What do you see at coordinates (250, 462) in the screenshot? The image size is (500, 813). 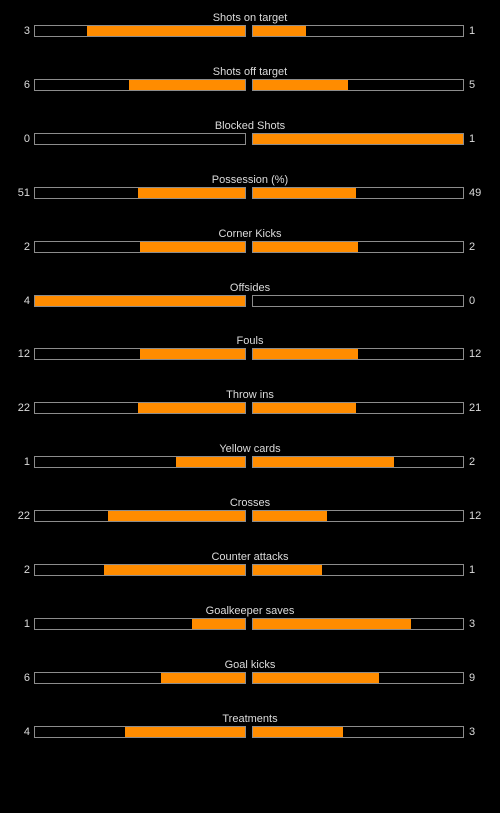 I see `stat-row: Yellow cards 1 2` at bounding box center [250, 462].